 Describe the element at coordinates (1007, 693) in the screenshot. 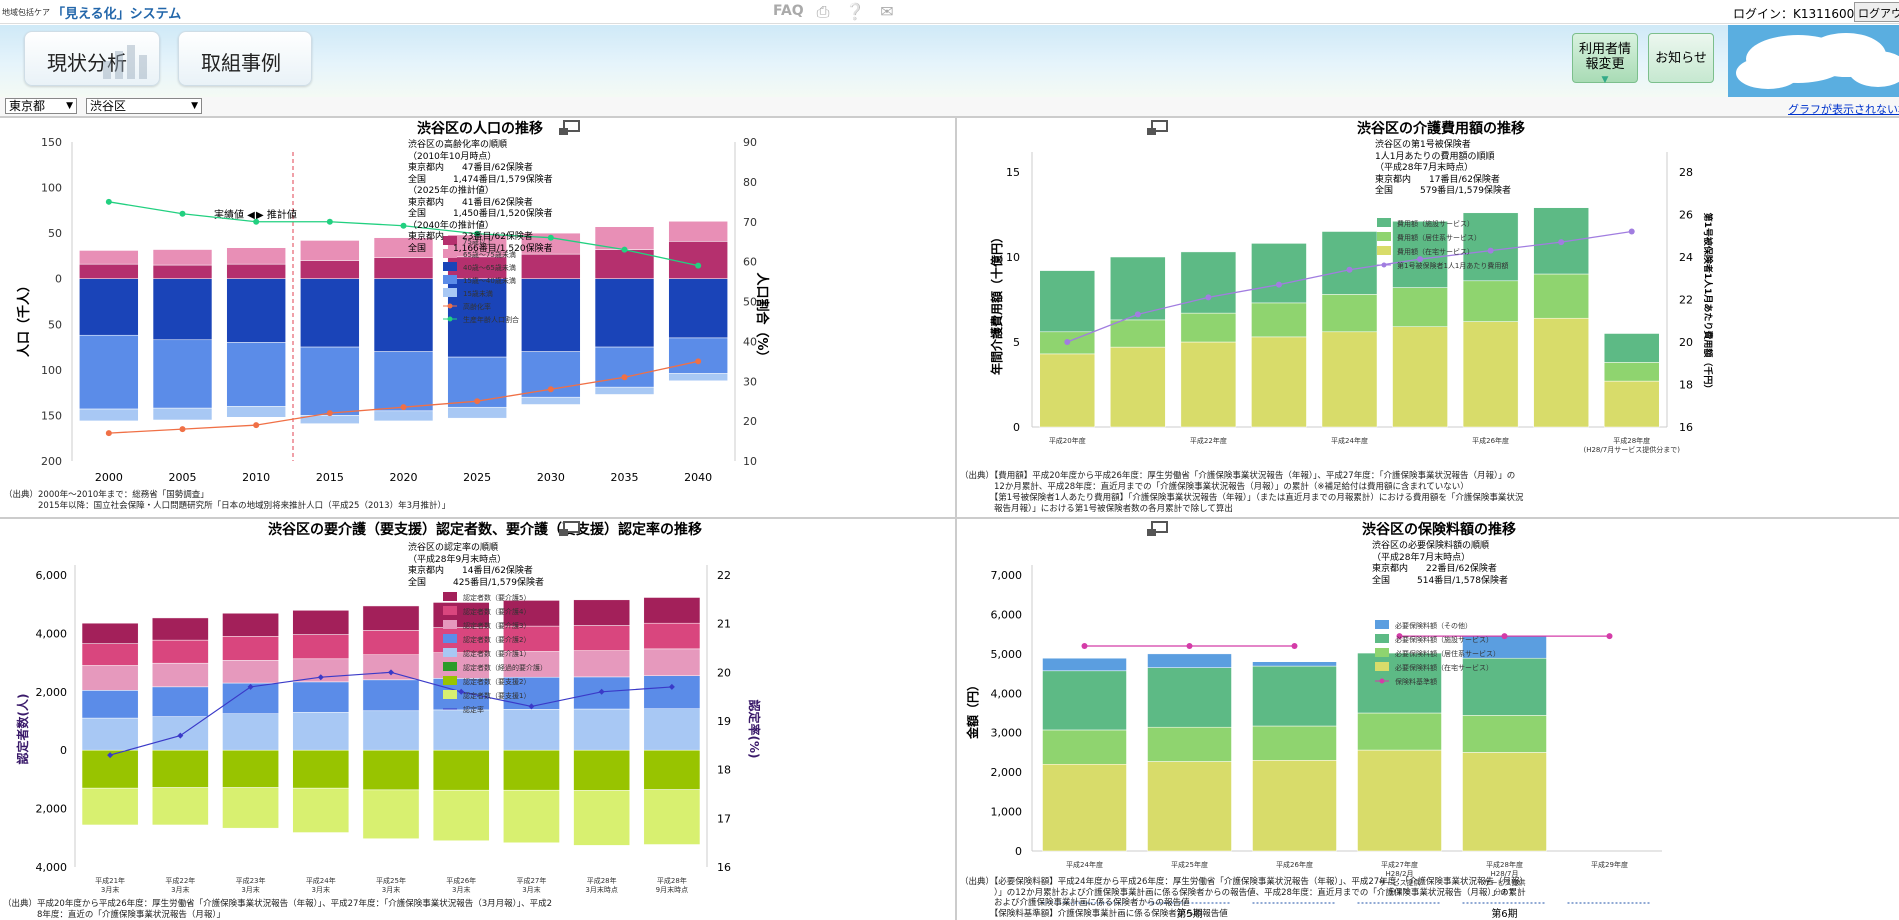

I see `y-tick-label: 4,000` at that location.